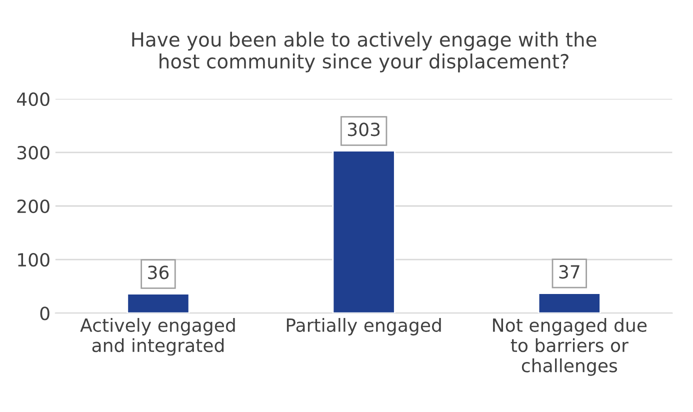 Image resolution: width=693 pixels, height=412 pixels. Describe the element at coordinates (45, 313) in the screenshot. I see `y-tick-label: 0` at that location.